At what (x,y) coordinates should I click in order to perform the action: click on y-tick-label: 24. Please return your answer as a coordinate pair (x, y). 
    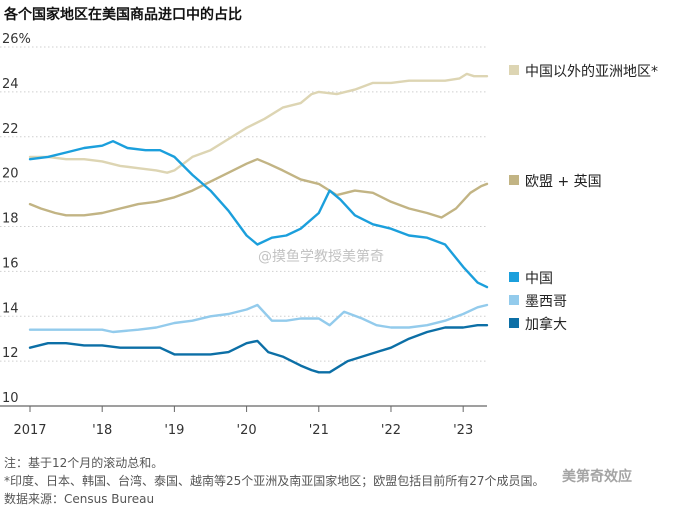
    Looking at the image, I should click on (10, 84).